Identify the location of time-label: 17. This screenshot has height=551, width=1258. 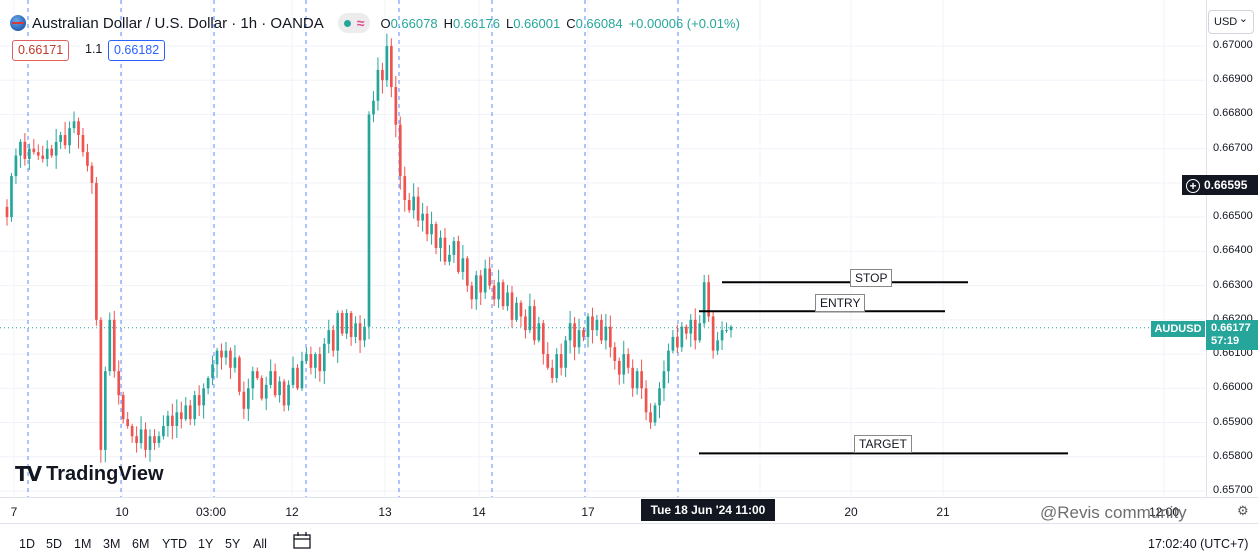
(588, 512).